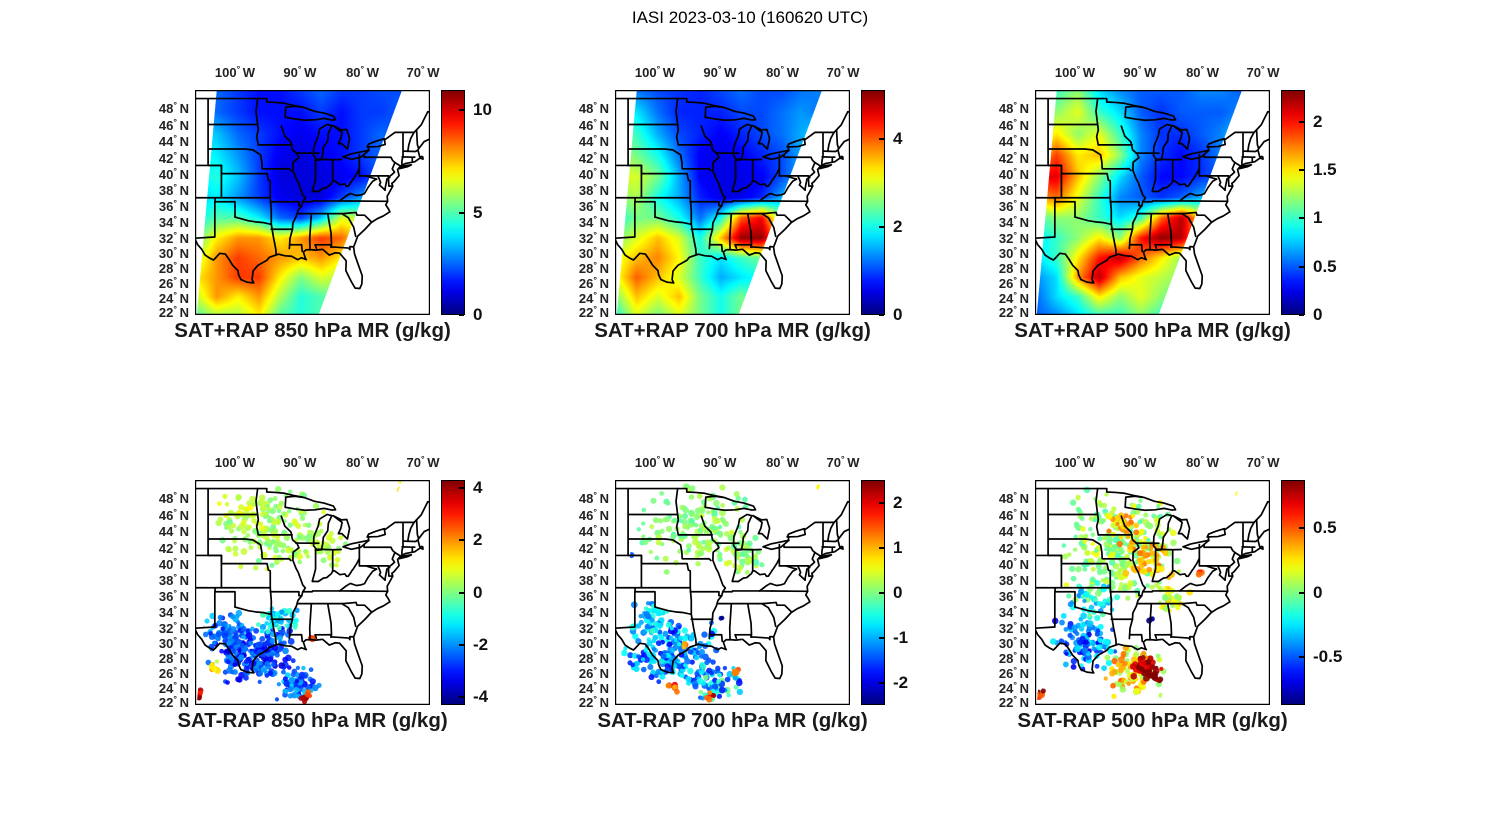  I want to click on panel-title-sat-minus-rap-700: SAT-RAP 700 hPa MR (g/kg), so click(732, 720).